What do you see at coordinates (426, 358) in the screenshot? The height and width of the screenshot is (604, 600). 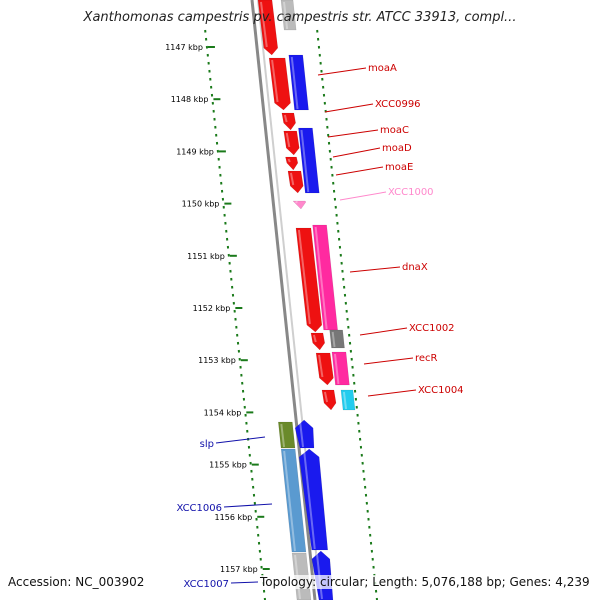 I see `gene-label-recR: recR` at bounding box center [426, 358].